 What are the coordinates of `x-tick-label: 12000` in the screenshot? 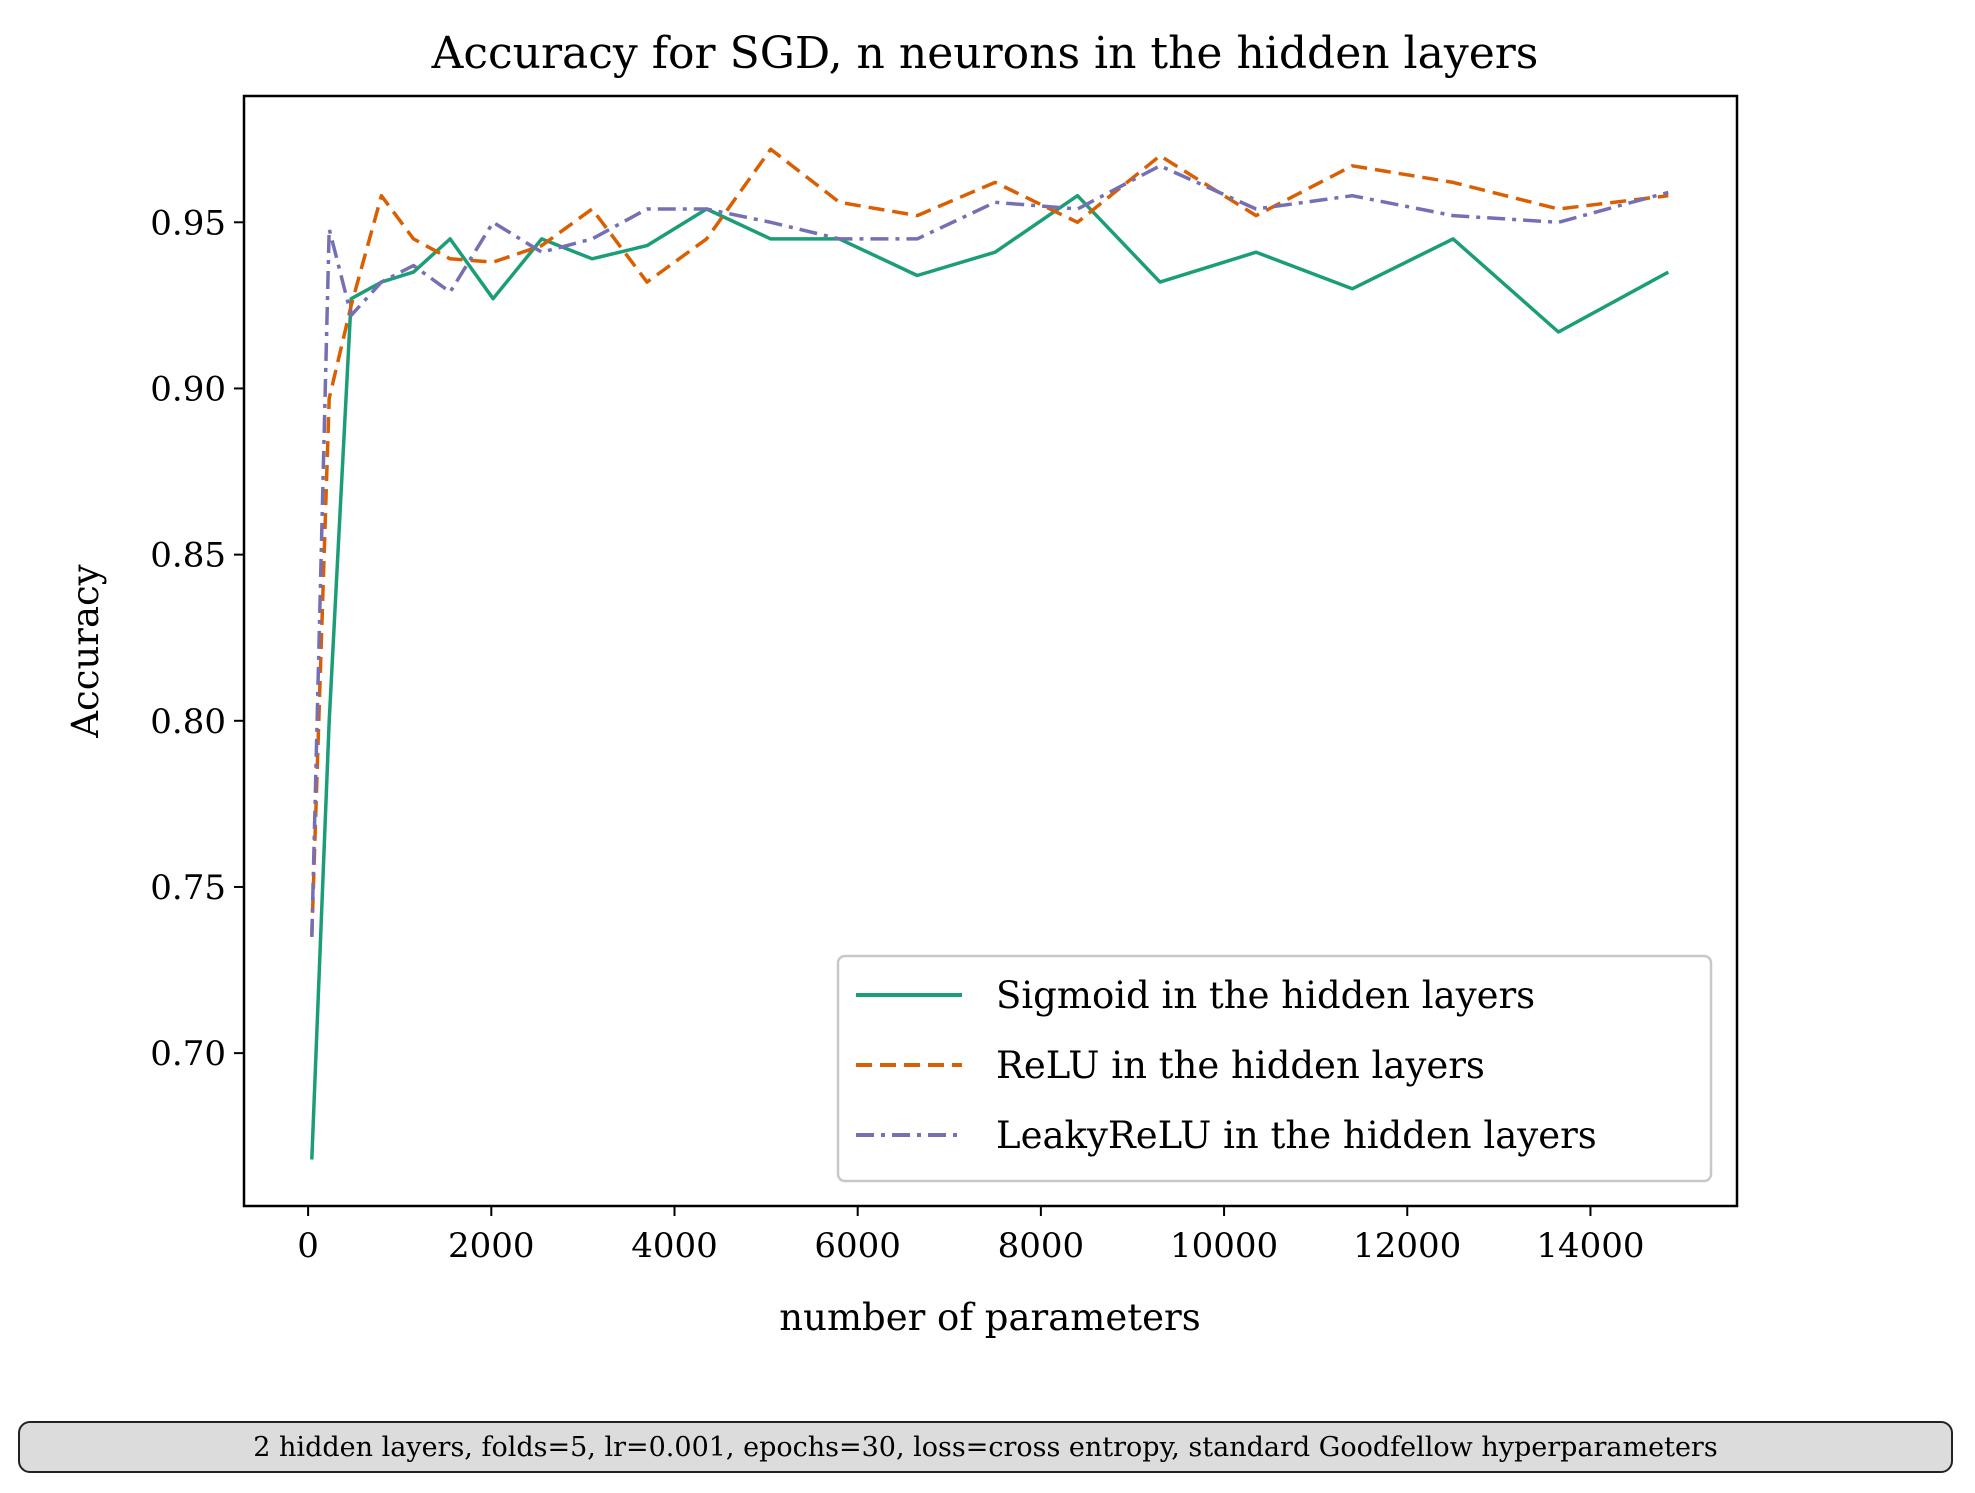 It's located at (1407, 1246).